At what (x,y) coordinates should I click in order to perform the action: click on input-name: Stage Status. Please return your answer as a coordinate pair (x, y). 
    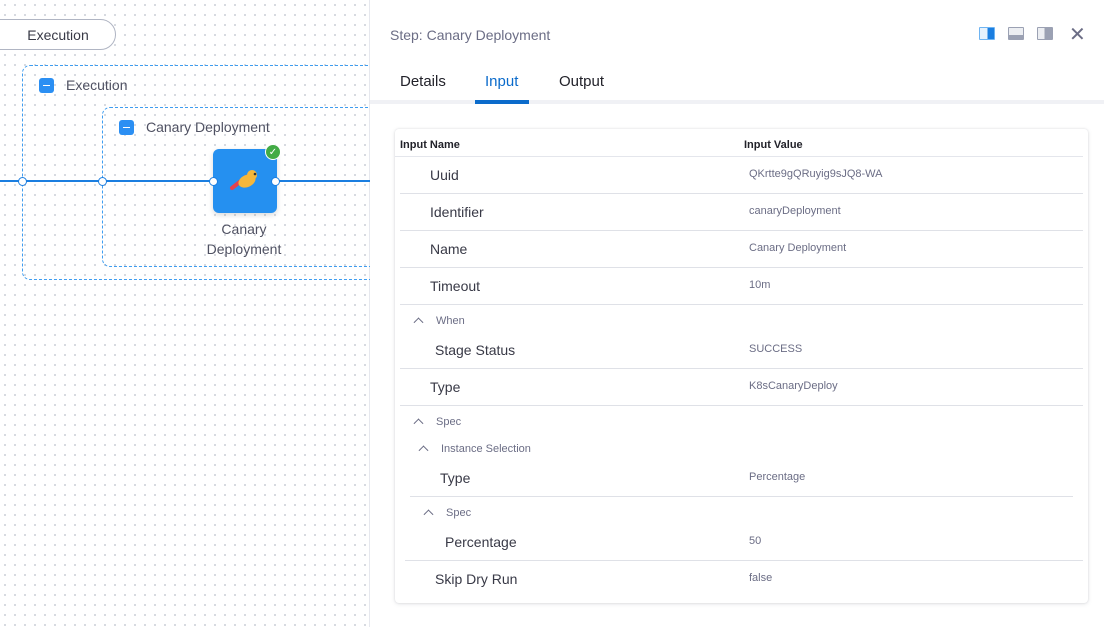
    Looking at the image, I should click on (475, 350).